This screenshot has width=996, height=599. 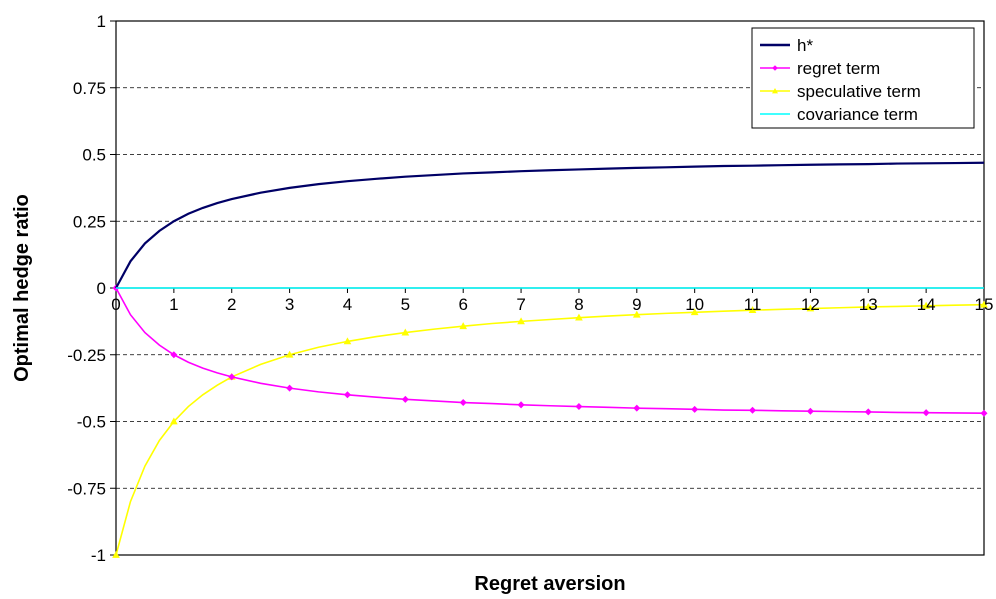 I want to click on x-tick-label: 6, so click(x=462, y=304).